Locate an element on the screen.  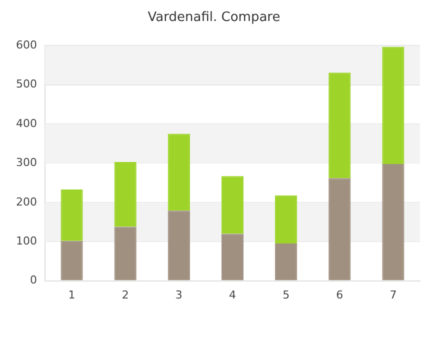
x-tick-label: 6 is located at coordinates (340, 295).